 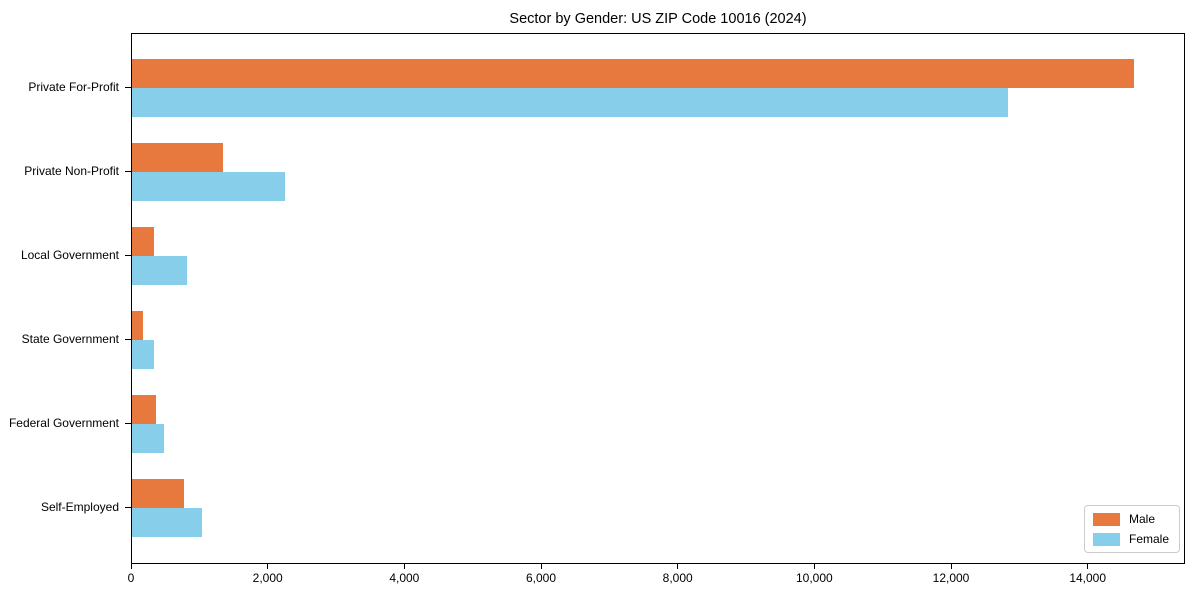 What do you see at coordinates (570, 102) in the screenshot?
I see `bar-female-private-for-profit` at bounding box center [570, 102].